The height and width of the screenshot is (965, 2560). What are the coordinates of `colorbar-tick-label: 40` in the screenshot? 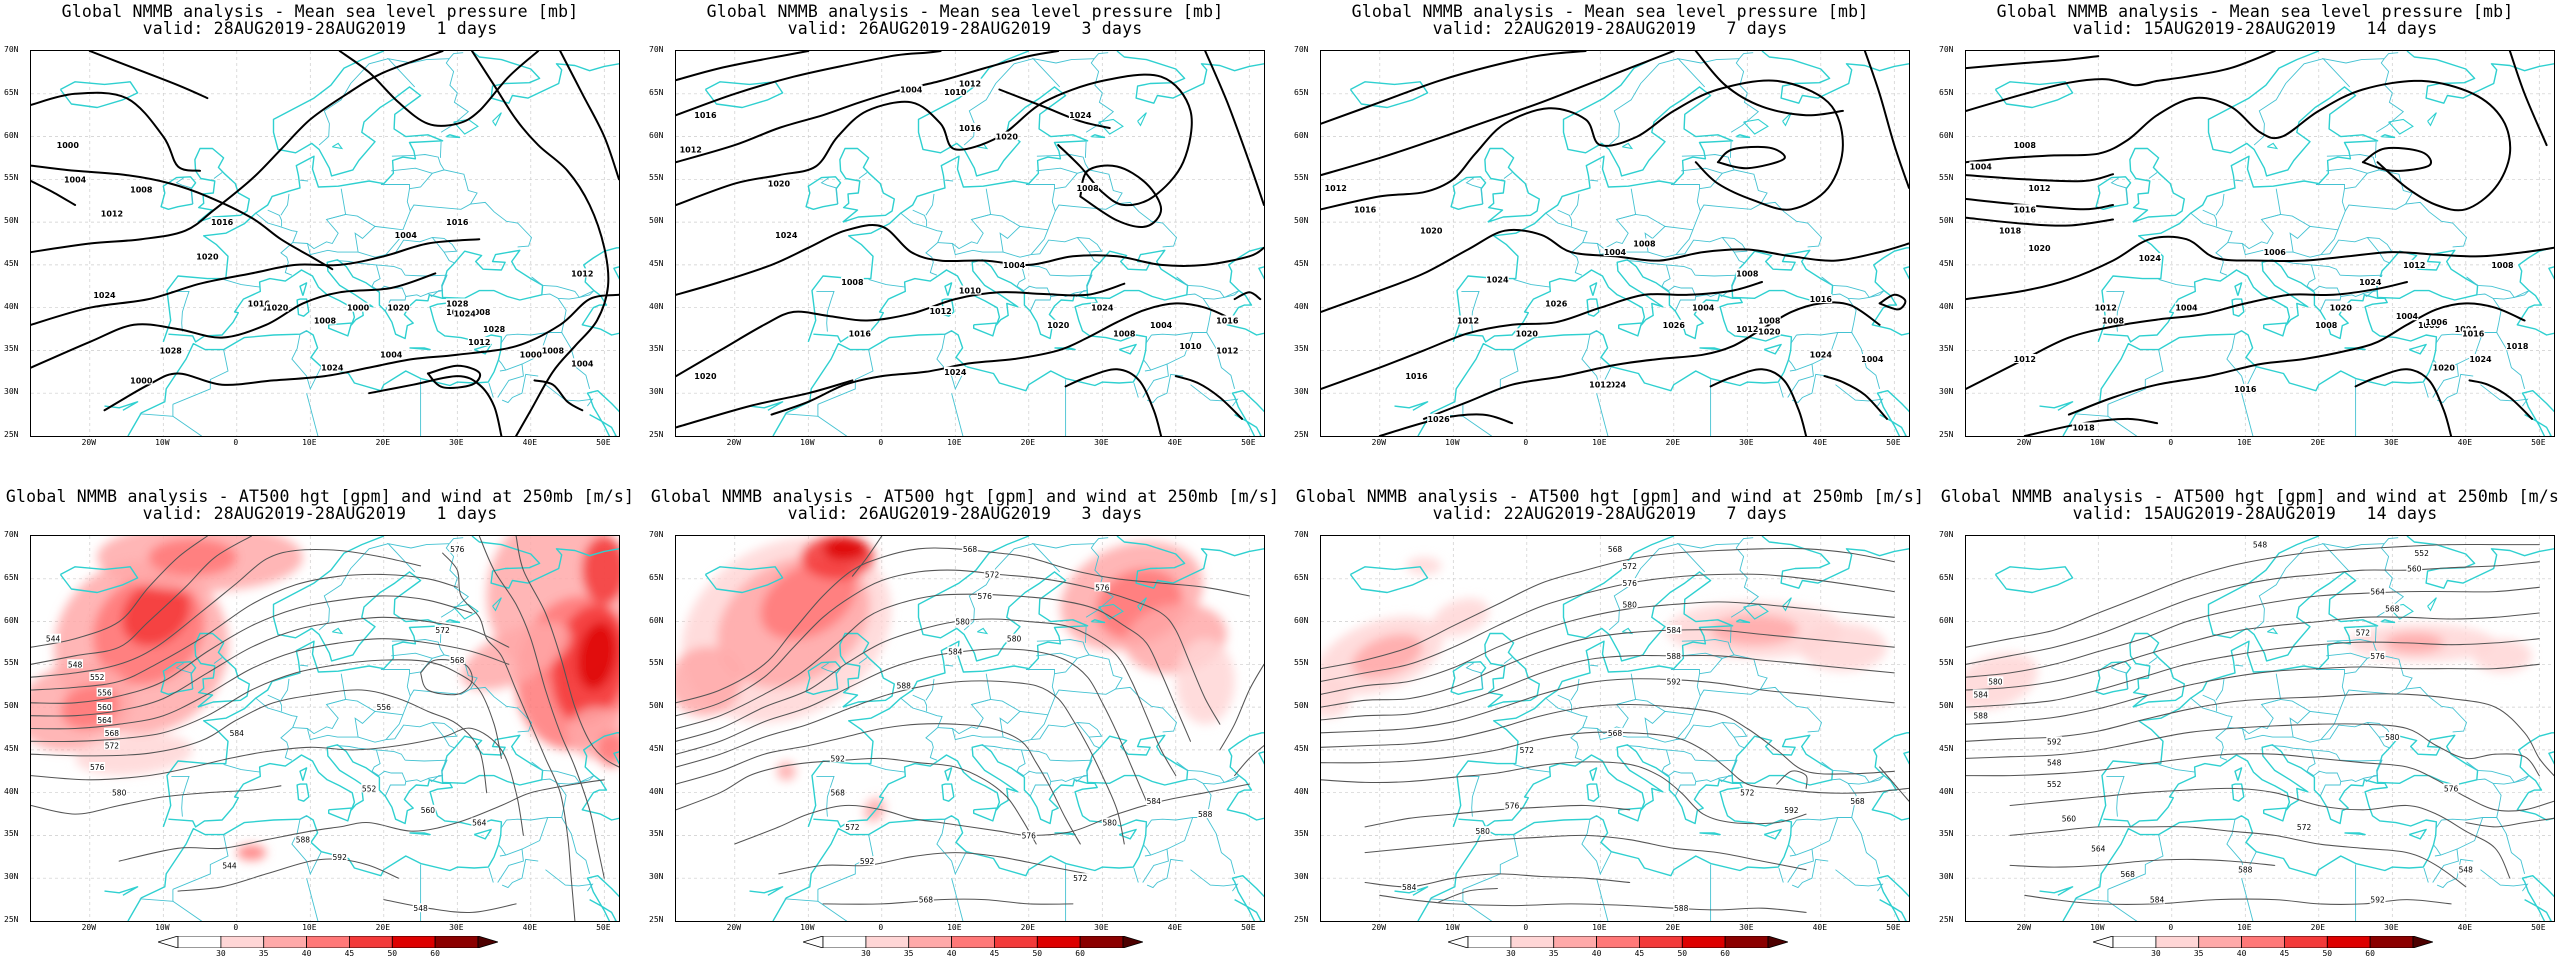 It's located at (951, 953).